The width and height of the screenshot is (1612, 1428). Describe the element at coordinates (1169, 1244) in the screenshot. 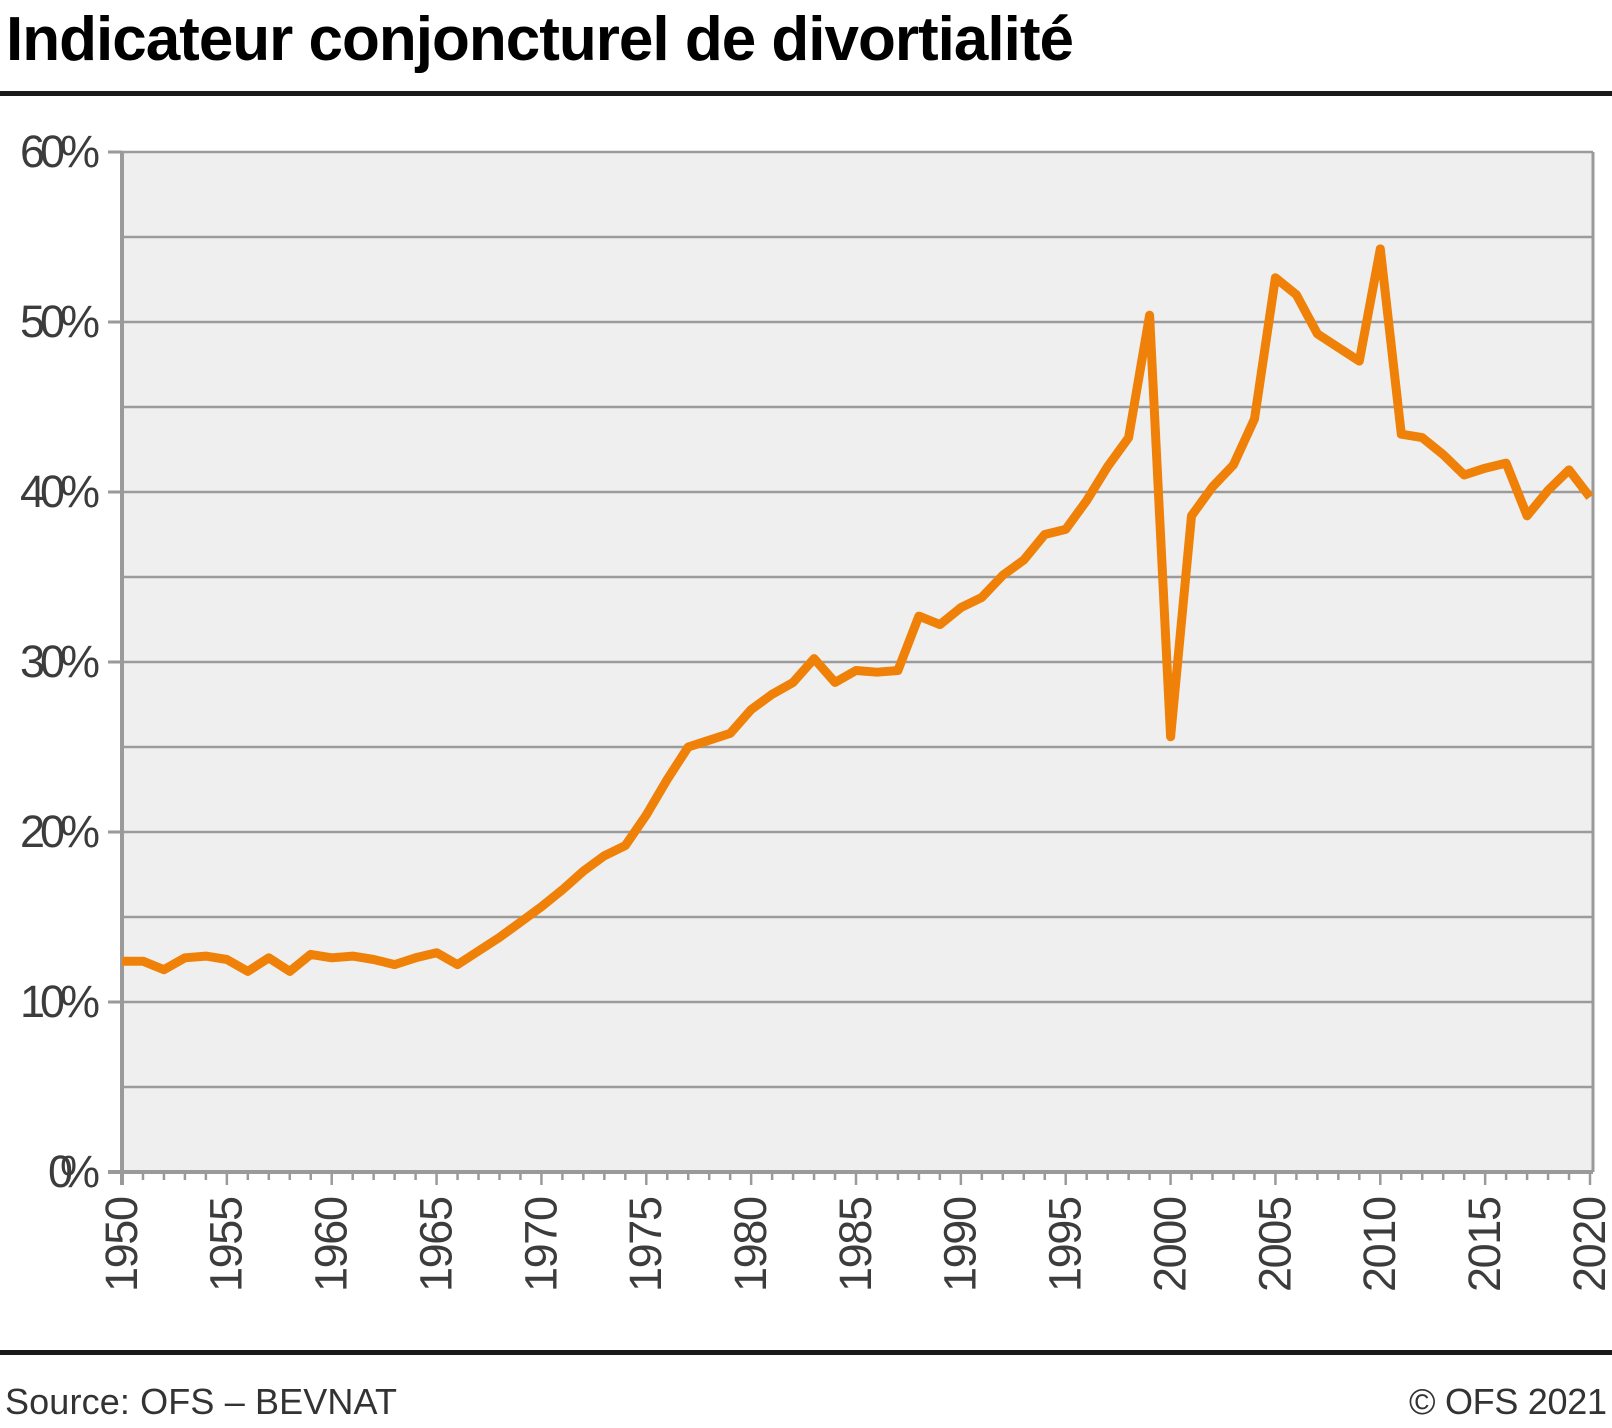

I see `x-tick-label: 2000` at that location.